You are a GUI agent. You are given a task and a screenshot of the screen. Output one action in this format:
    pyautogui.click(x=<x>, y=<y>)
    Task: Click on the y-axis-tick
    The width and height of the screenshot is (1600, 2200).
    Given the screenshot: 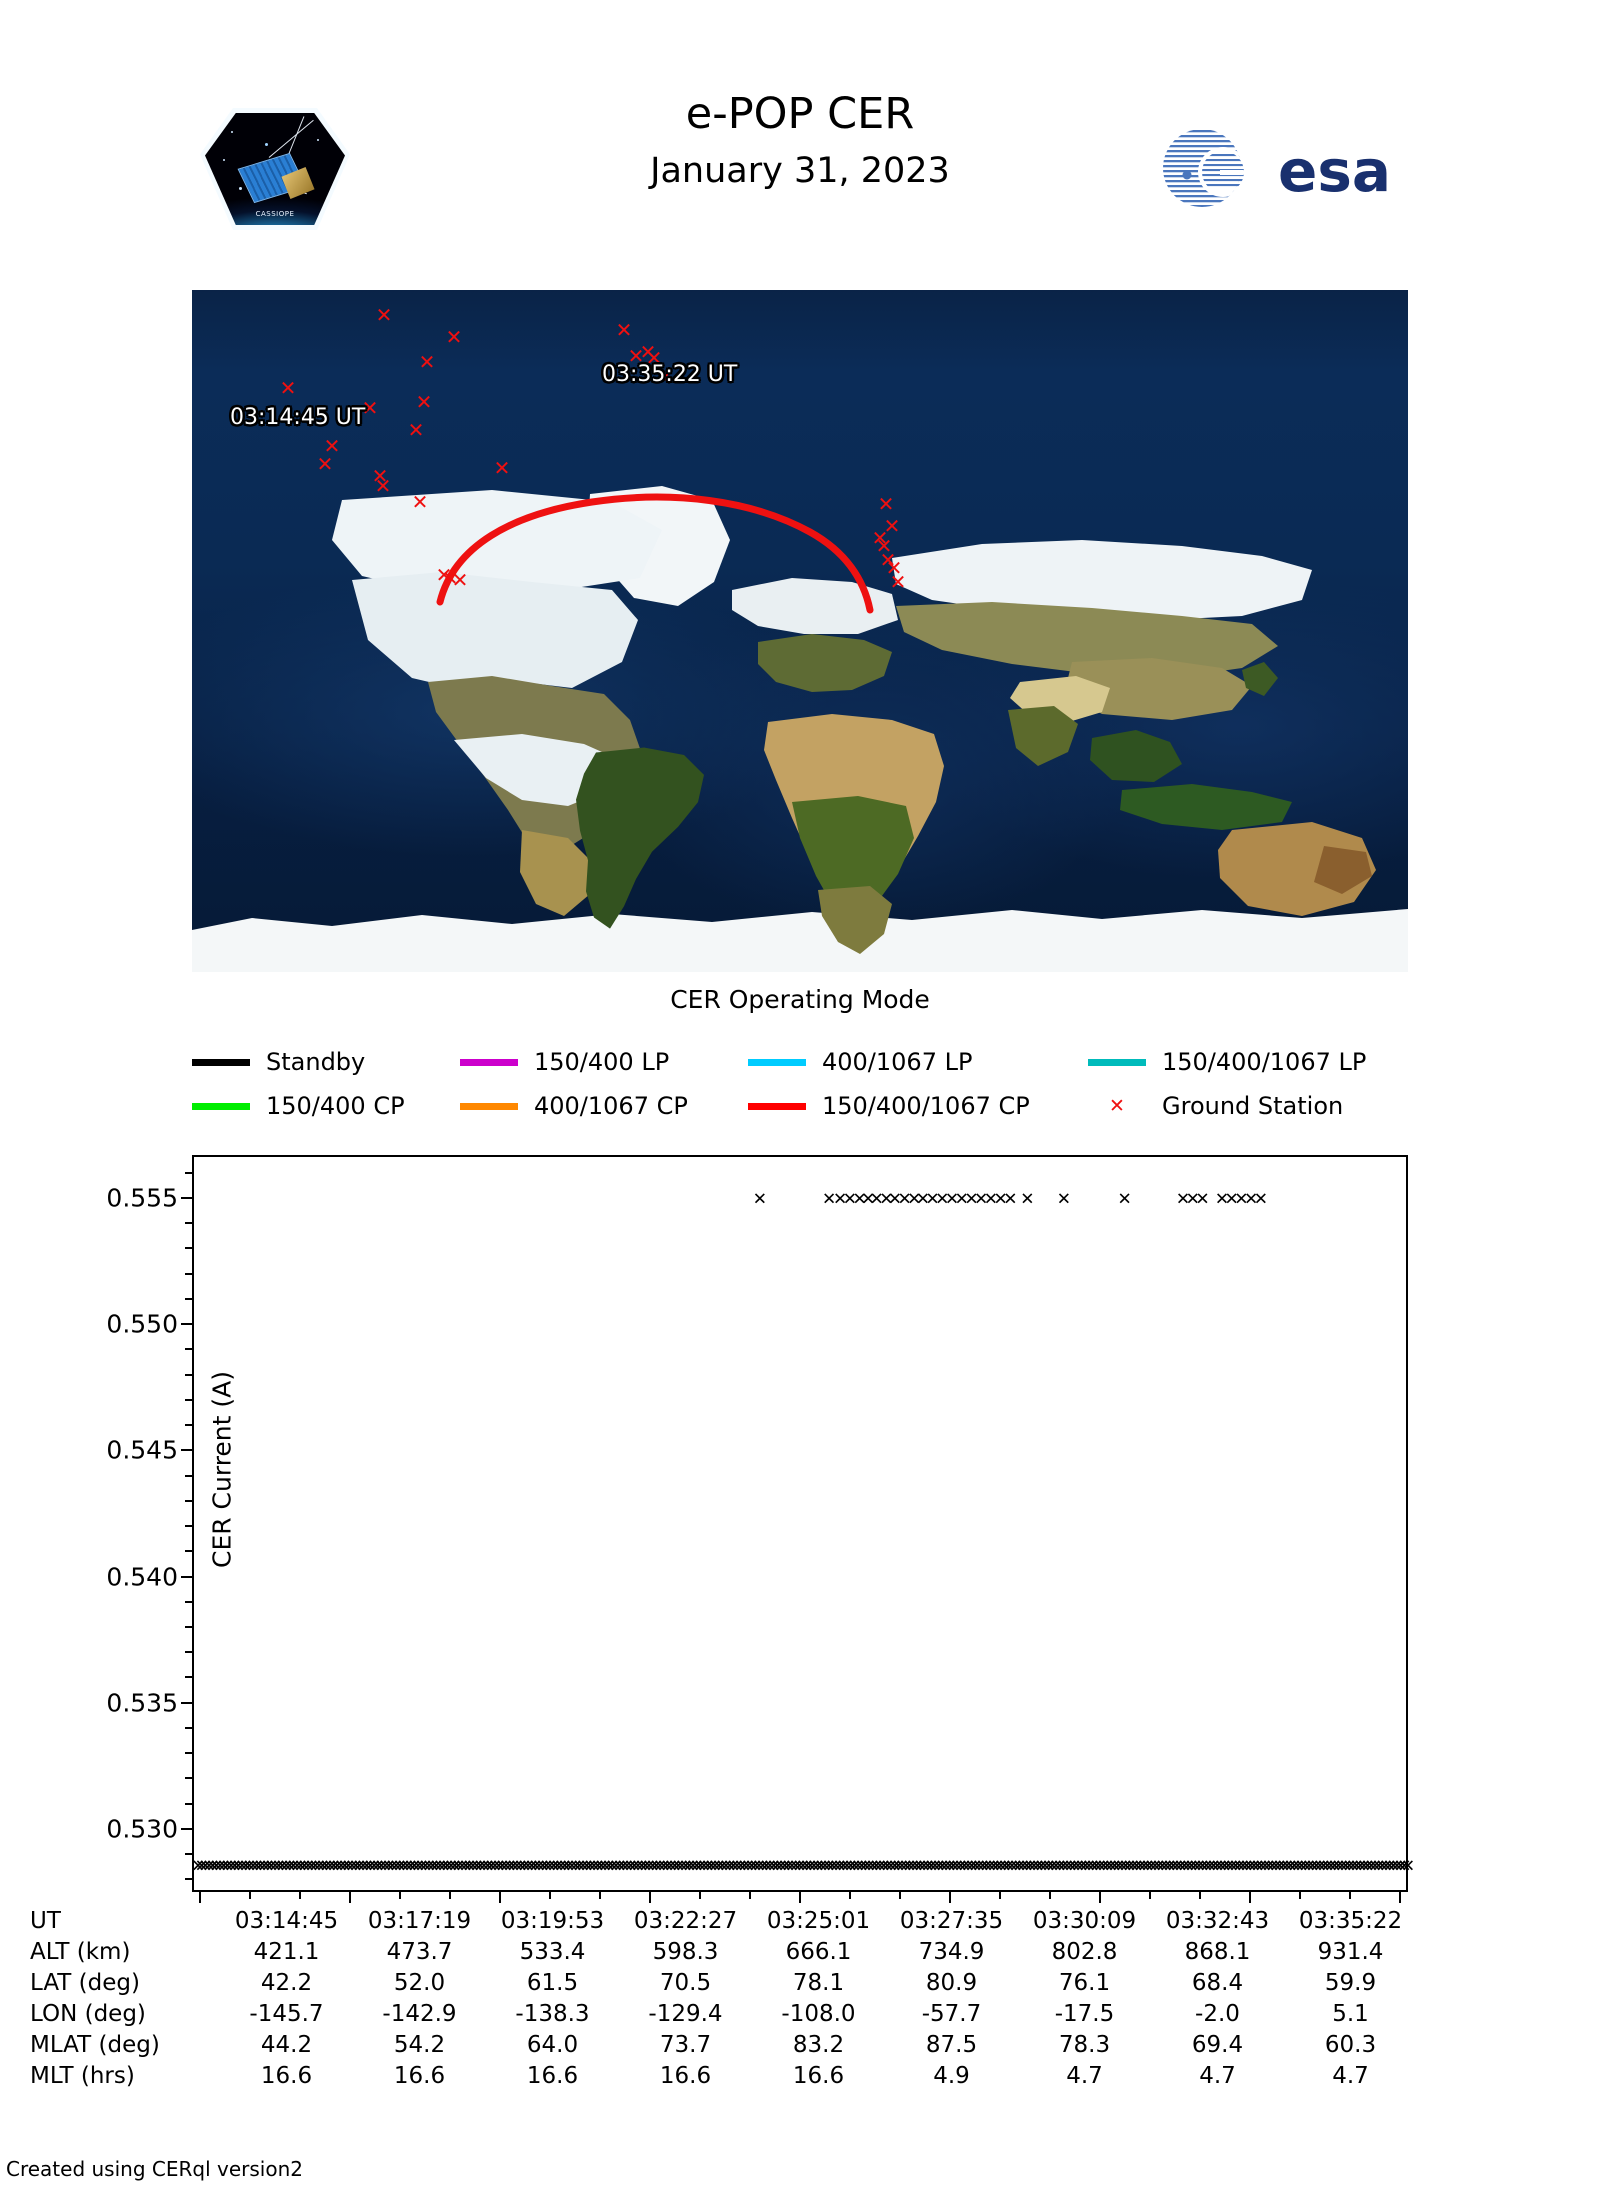 What is the action you would take?
    pyautogui.click(x=186, y=1324)
    